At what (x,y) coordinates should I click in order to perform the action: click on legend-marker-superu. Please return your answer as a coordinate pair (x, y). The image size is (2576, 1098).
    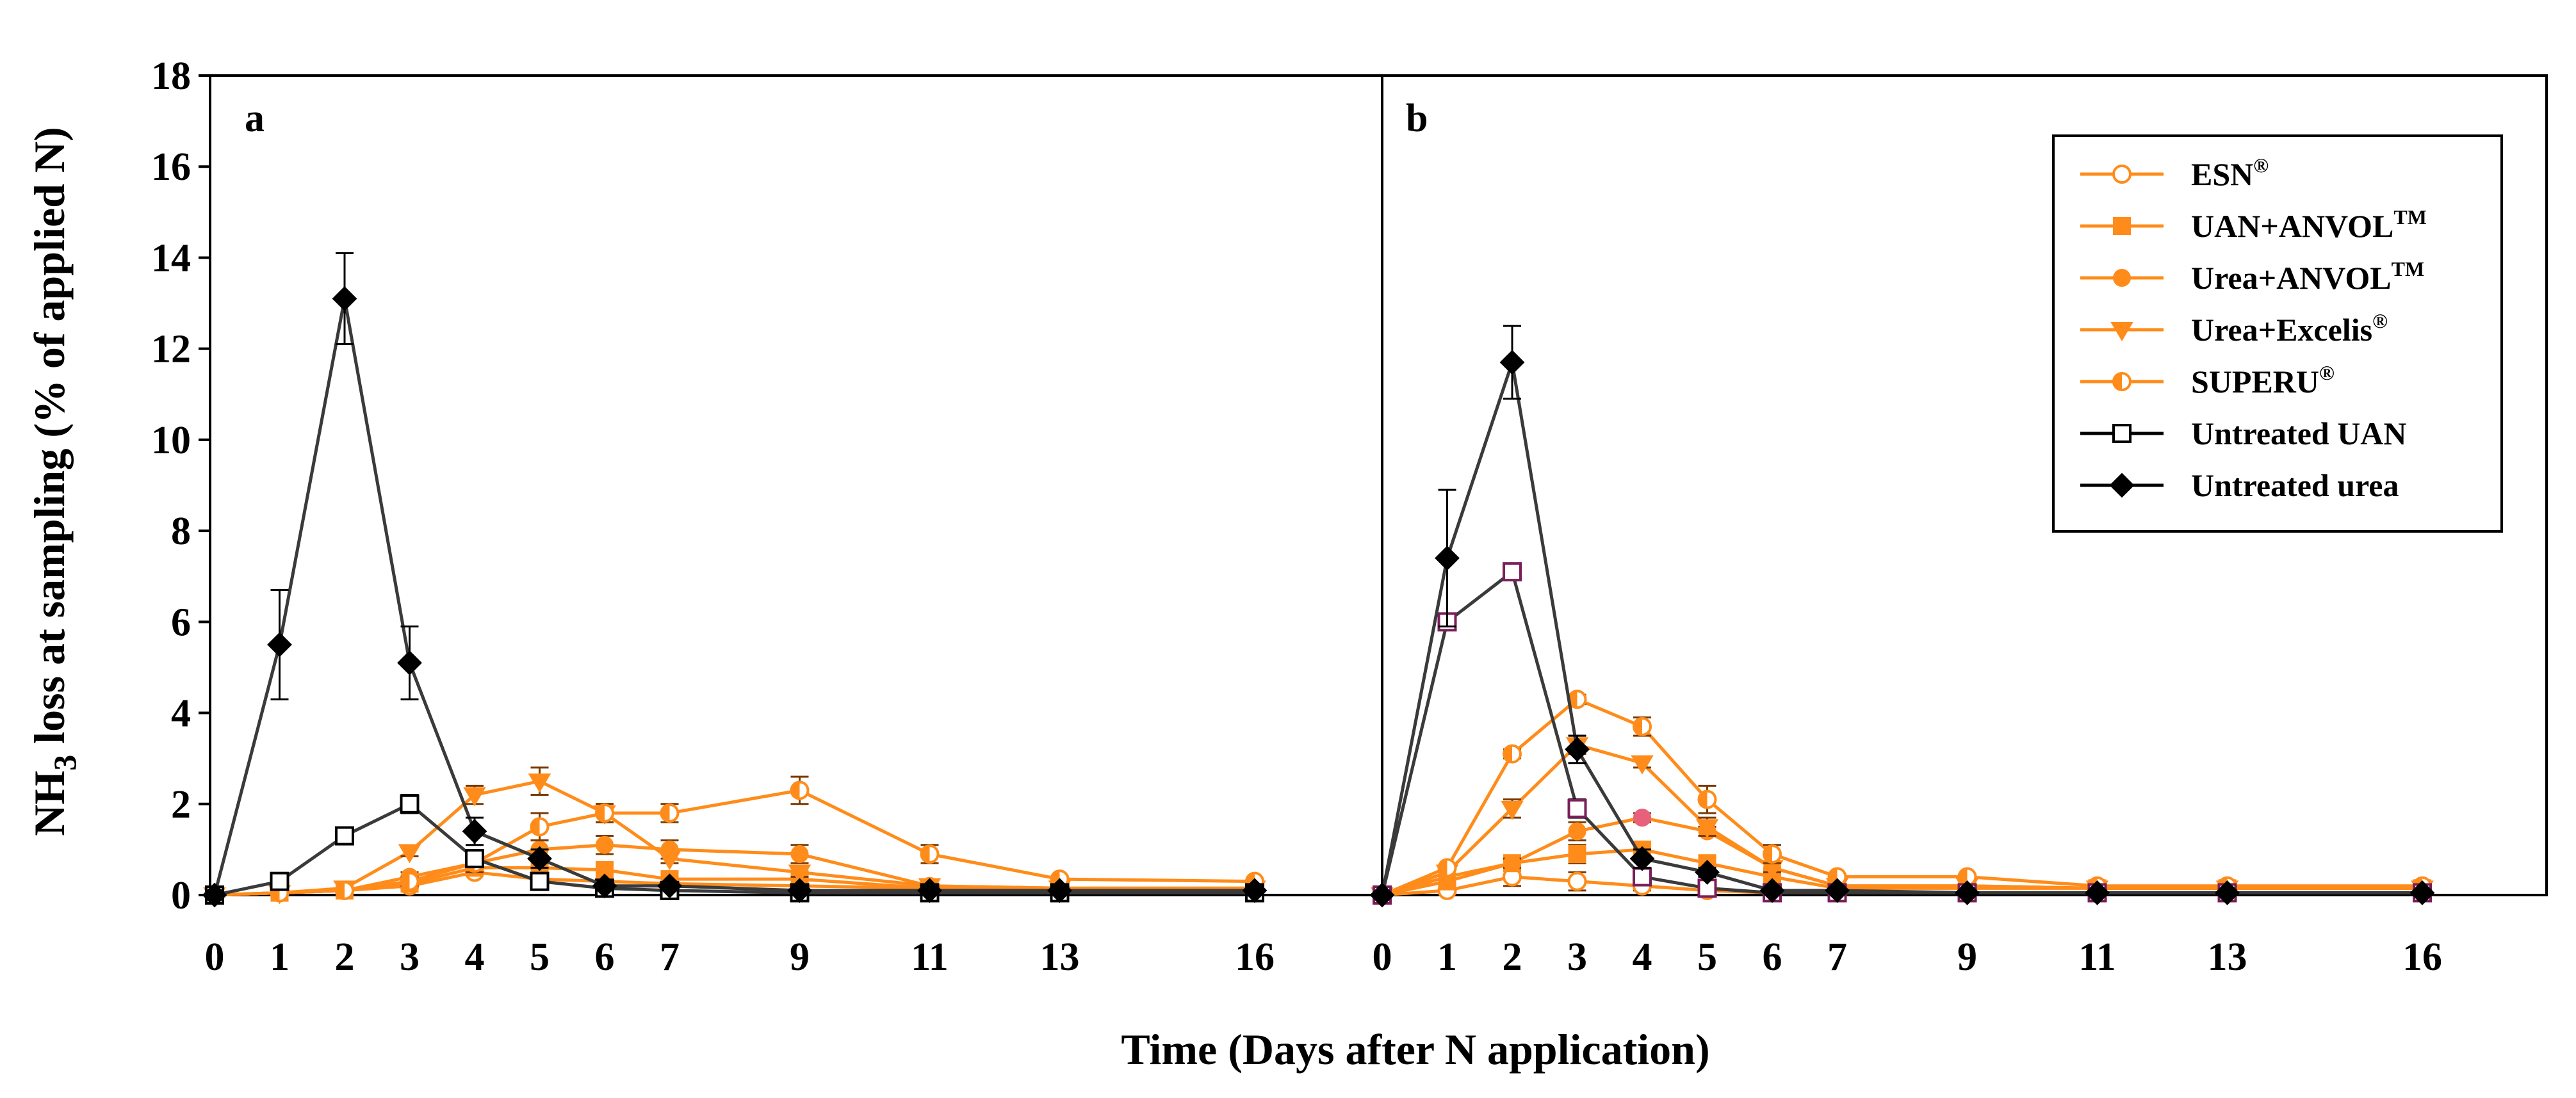
    Looking at the image, I should click on (2122, 381).